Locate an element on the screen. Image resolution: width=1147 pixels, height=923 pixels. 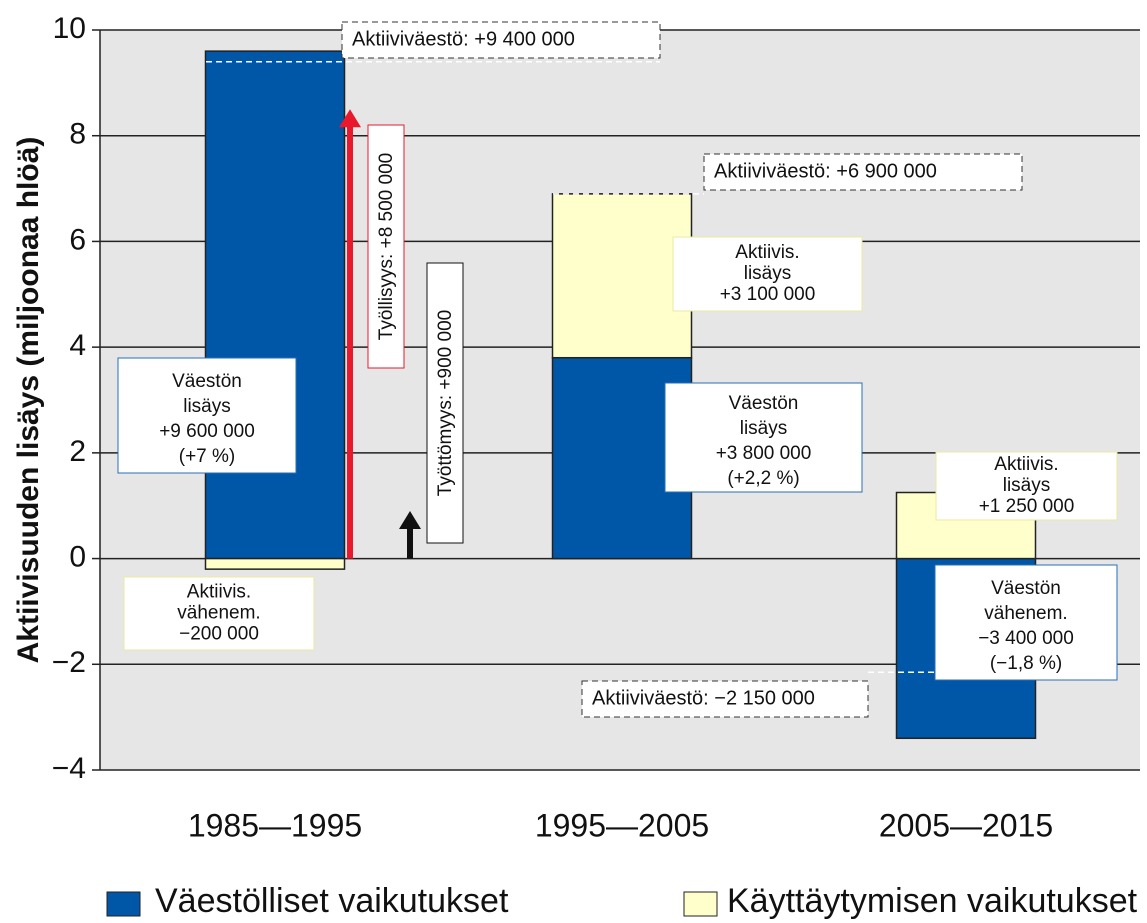
annotation-line: +3 100 000 is located at coordinates (768, 294).